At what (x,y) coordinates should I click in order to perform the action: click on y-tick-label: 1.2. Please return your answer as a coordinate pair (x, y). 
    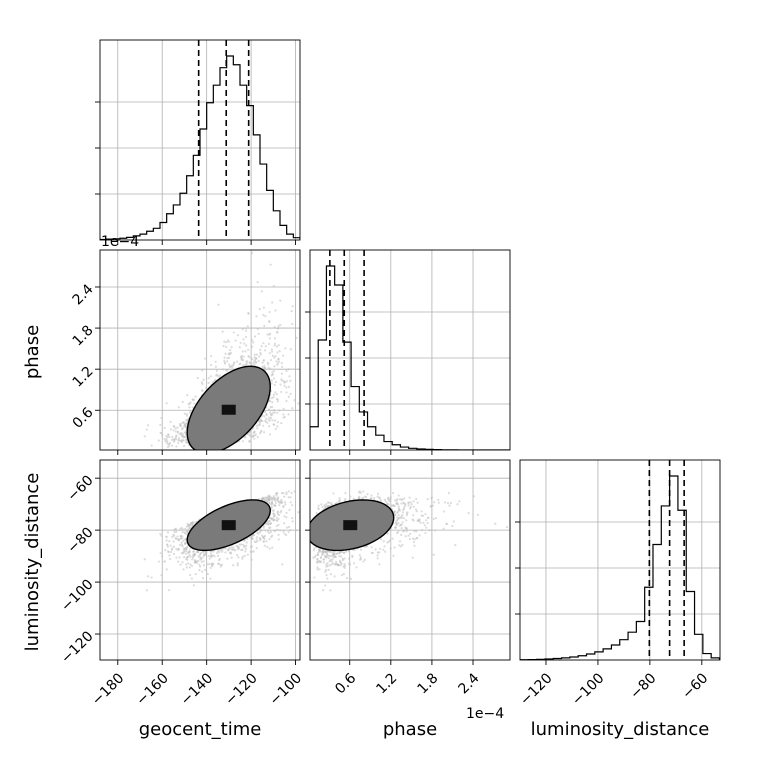
    Looking at the image, I should click on (83, 377).